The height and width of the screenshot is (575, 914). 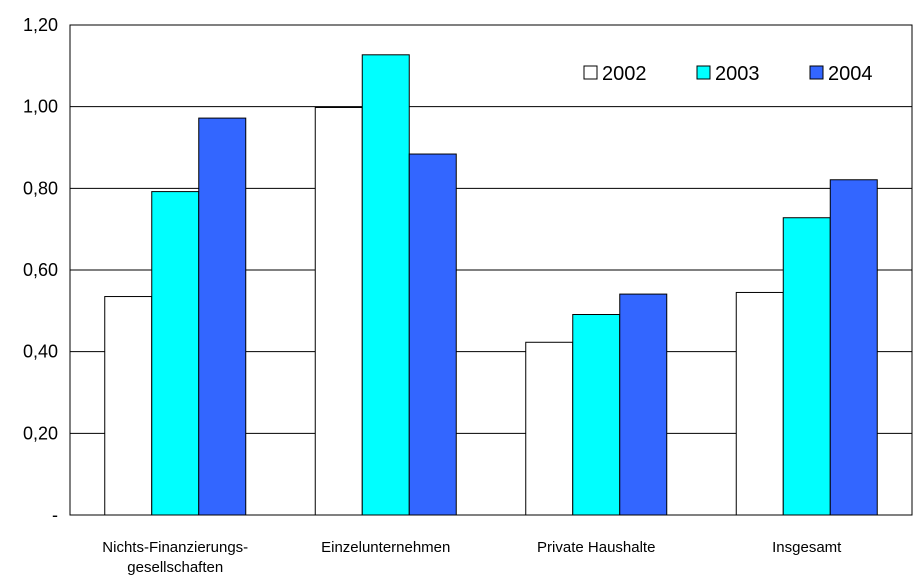 I want to click on x-tick-label: Insgesamt, so click(x=807, y=547).